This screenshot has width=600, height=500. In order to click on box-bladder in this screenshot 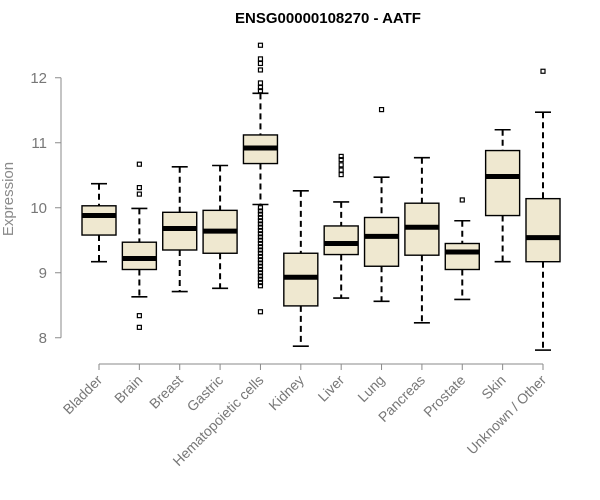, I will do `click(99, 222)`.